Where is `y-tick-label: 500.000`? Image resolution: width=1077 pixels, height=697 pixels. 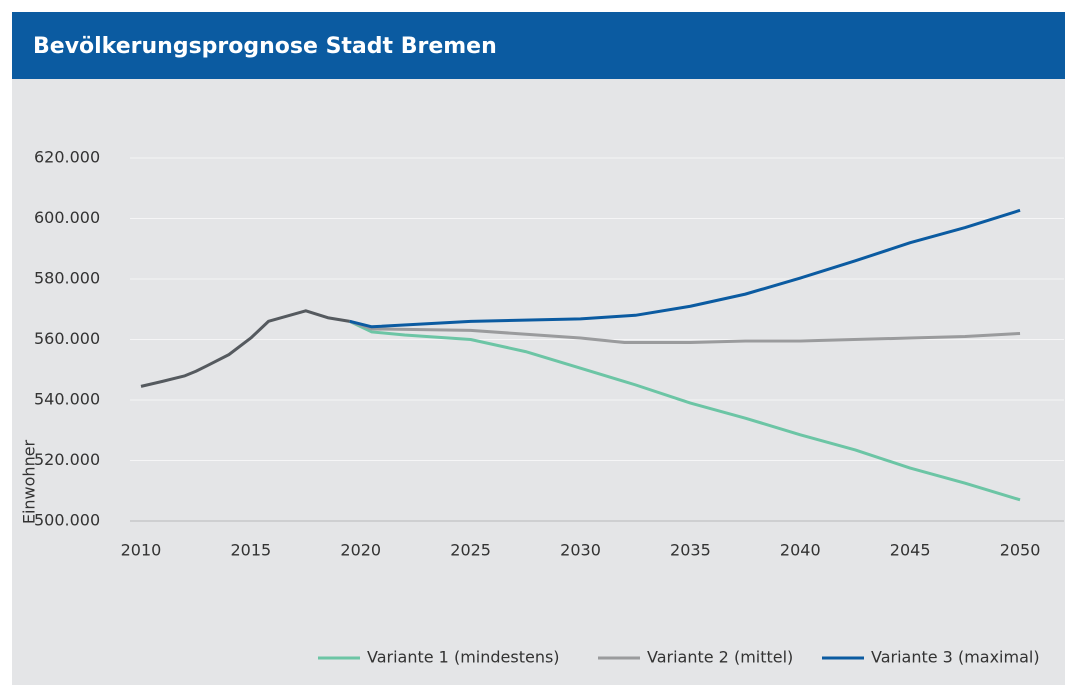
y-tick-label: 500.000 is located at coordinates (67, 520).